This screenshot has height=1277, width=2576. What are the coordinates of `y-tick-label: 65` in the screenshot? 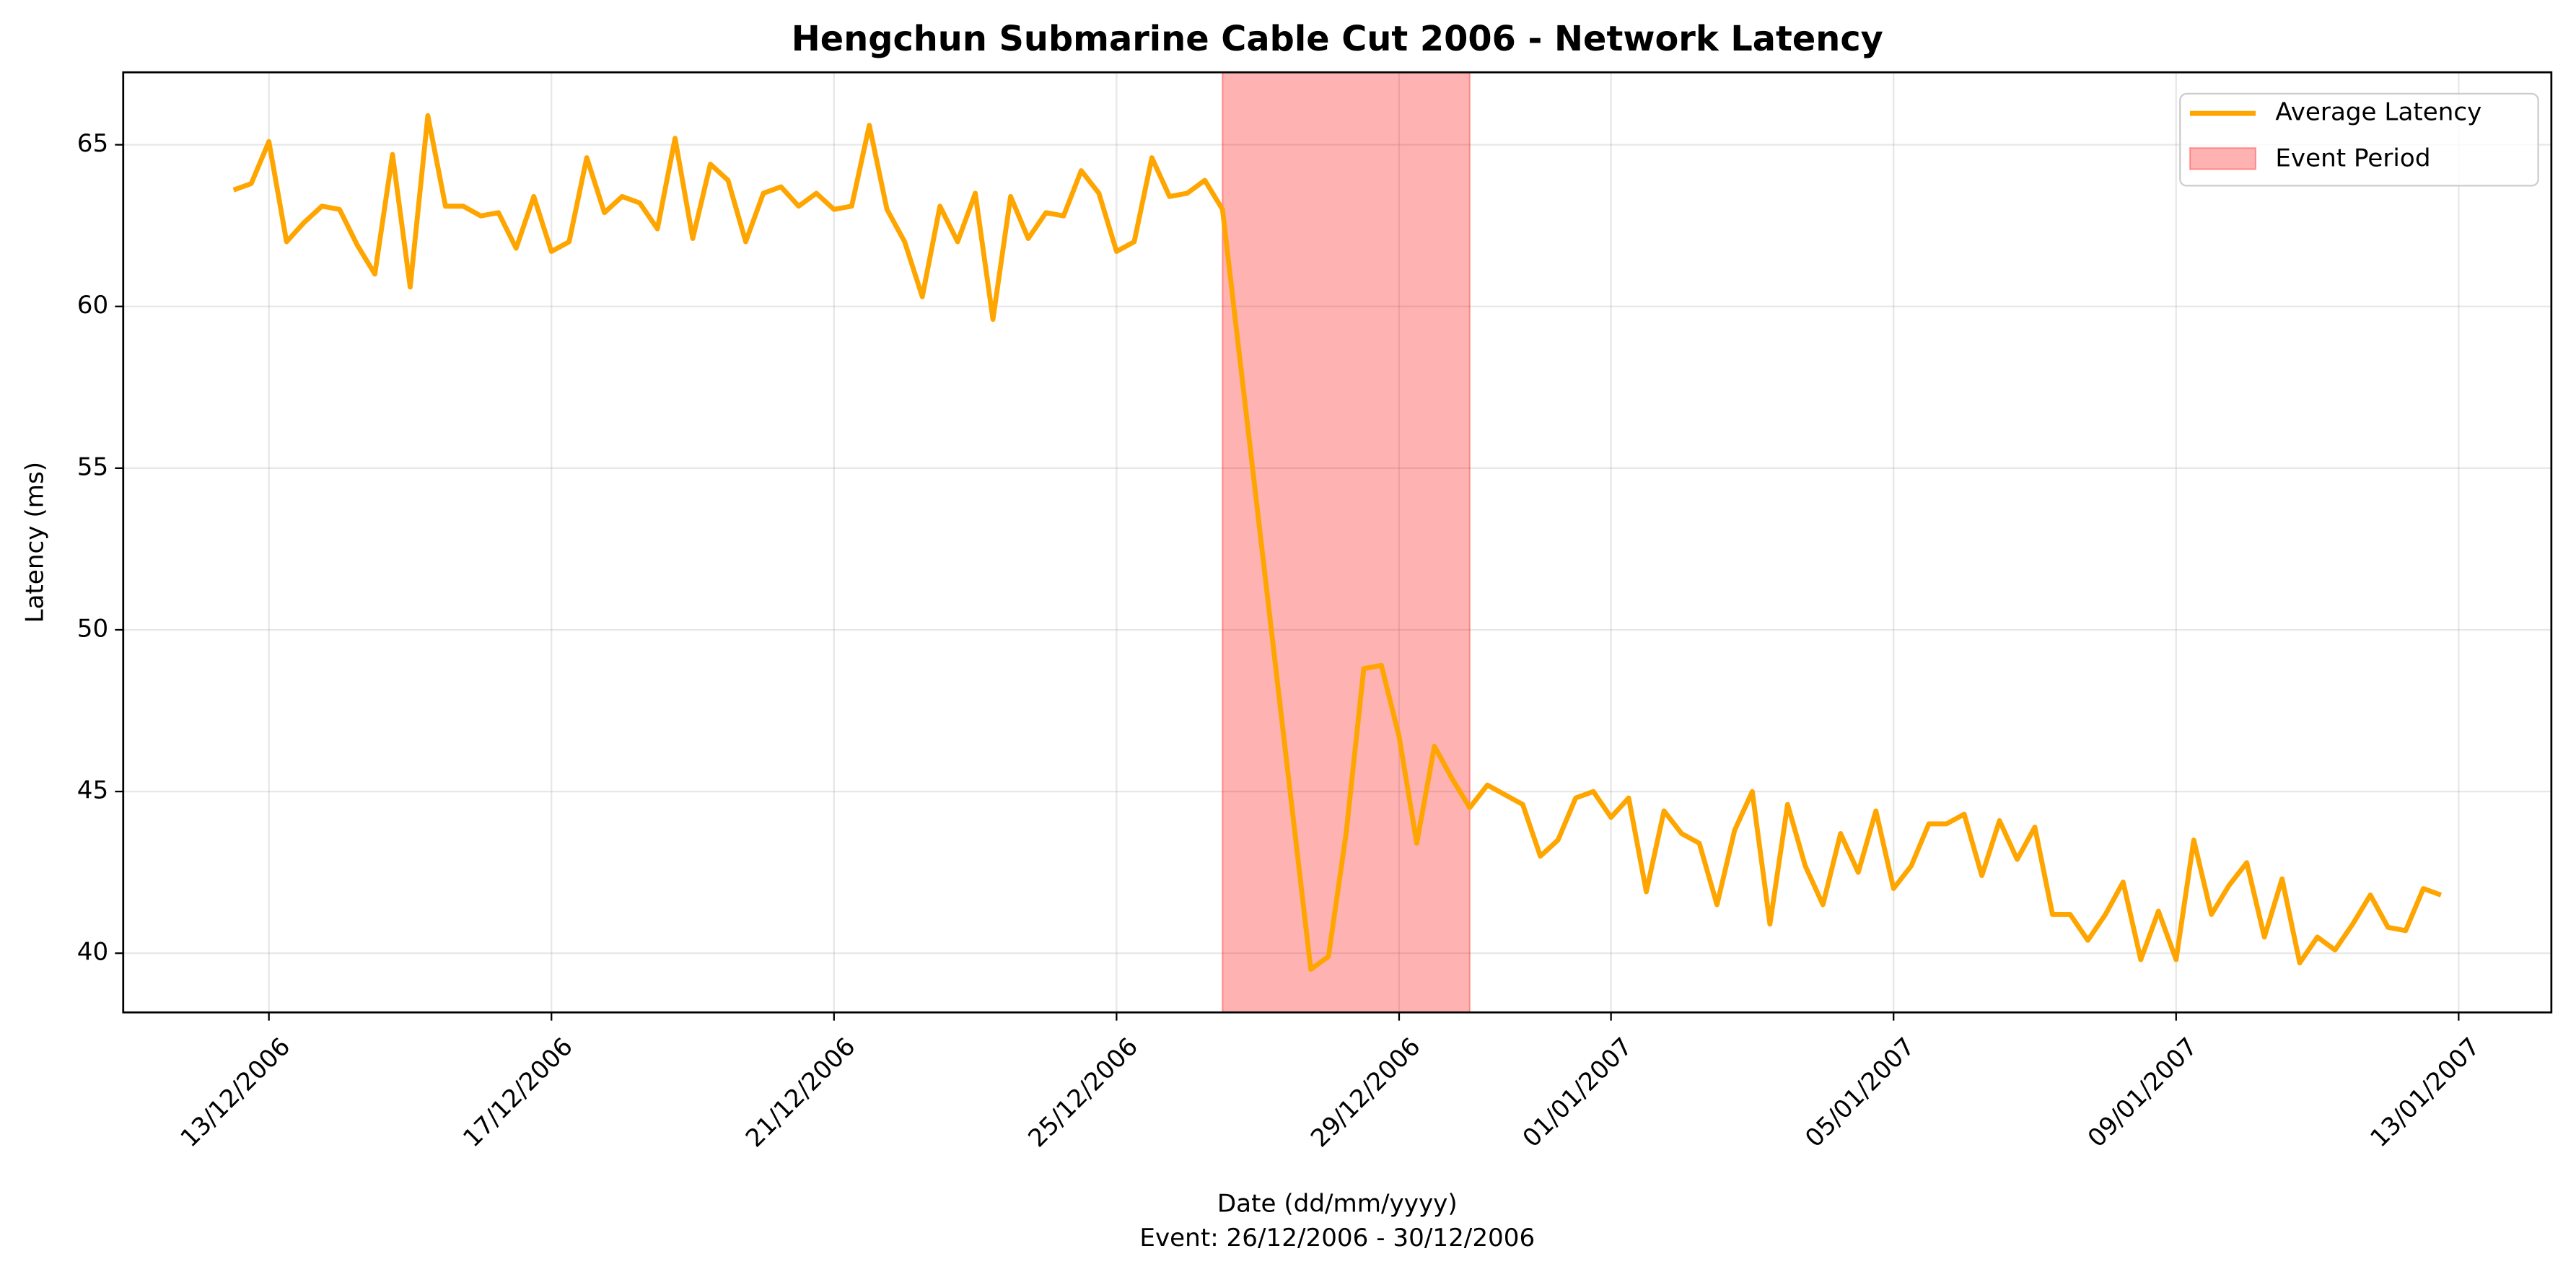 It's located at (92, 143).